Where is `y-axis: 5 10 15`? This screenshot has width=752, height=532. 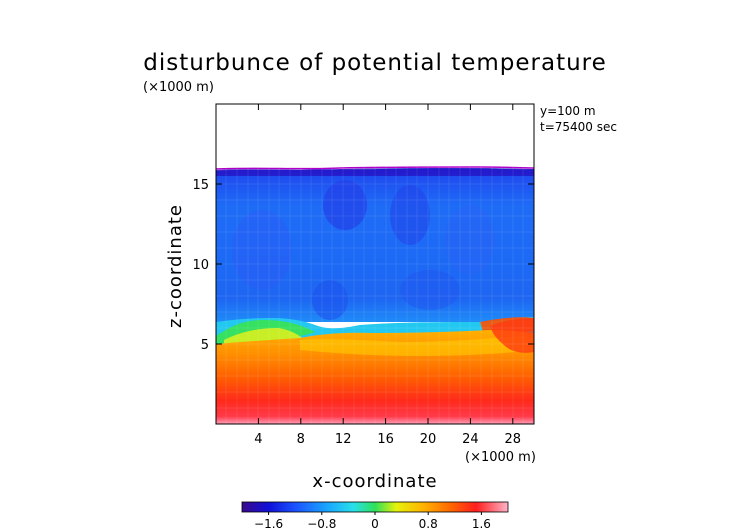
y-axis: 5 10 15 is located at coordinates (363, 265).